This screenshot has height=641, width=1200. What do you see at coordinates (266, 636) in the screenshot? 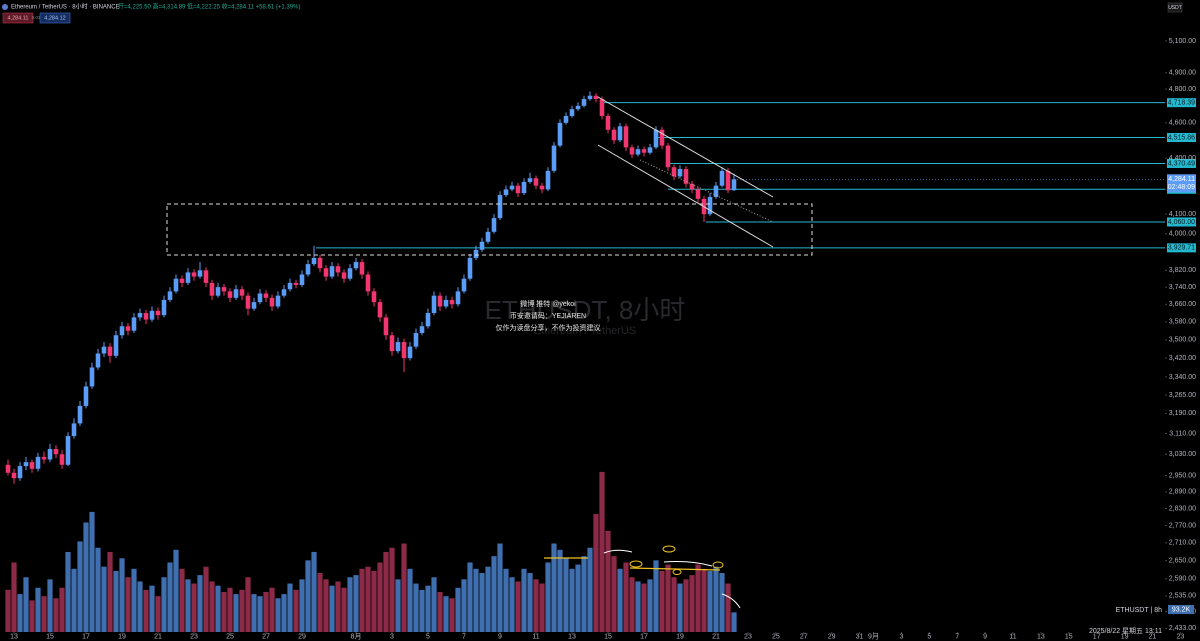
I see `x-tick-label: 27` at bounding box center [266, 636].